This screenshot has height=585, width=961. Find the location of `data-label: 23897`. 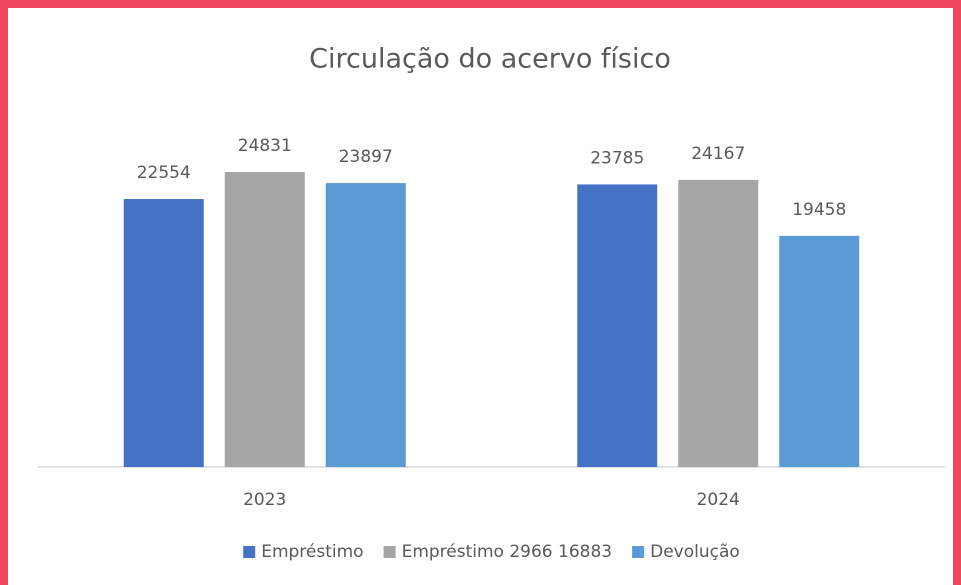

data-label: 23897 is located at coordinates (366, 157).